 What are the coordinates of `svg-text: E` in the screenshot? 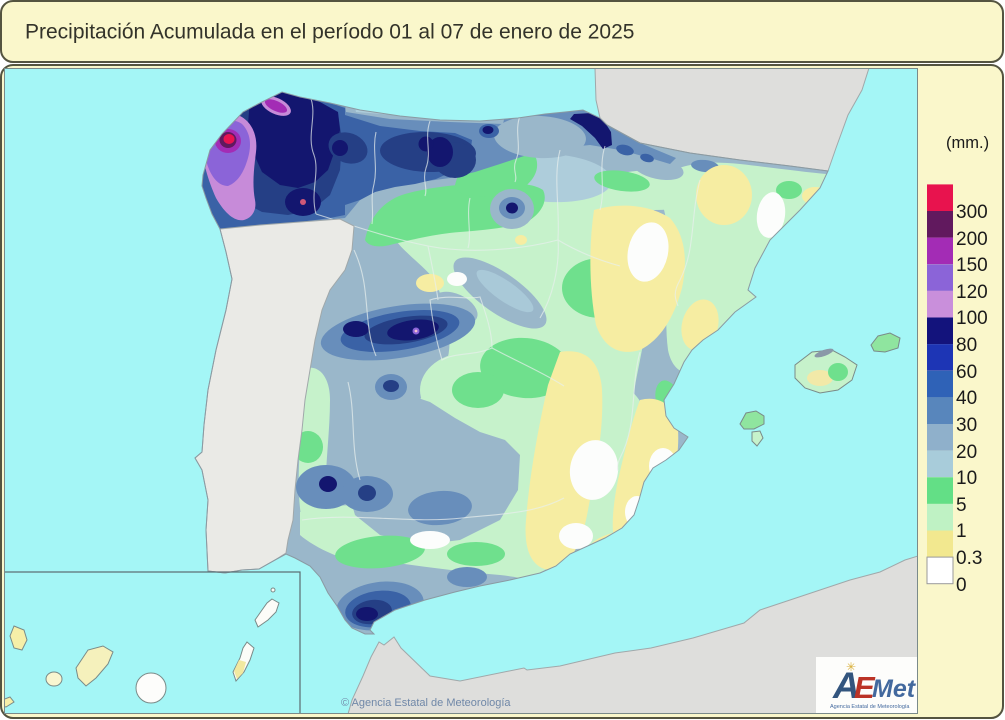 It's located at (865, 687).